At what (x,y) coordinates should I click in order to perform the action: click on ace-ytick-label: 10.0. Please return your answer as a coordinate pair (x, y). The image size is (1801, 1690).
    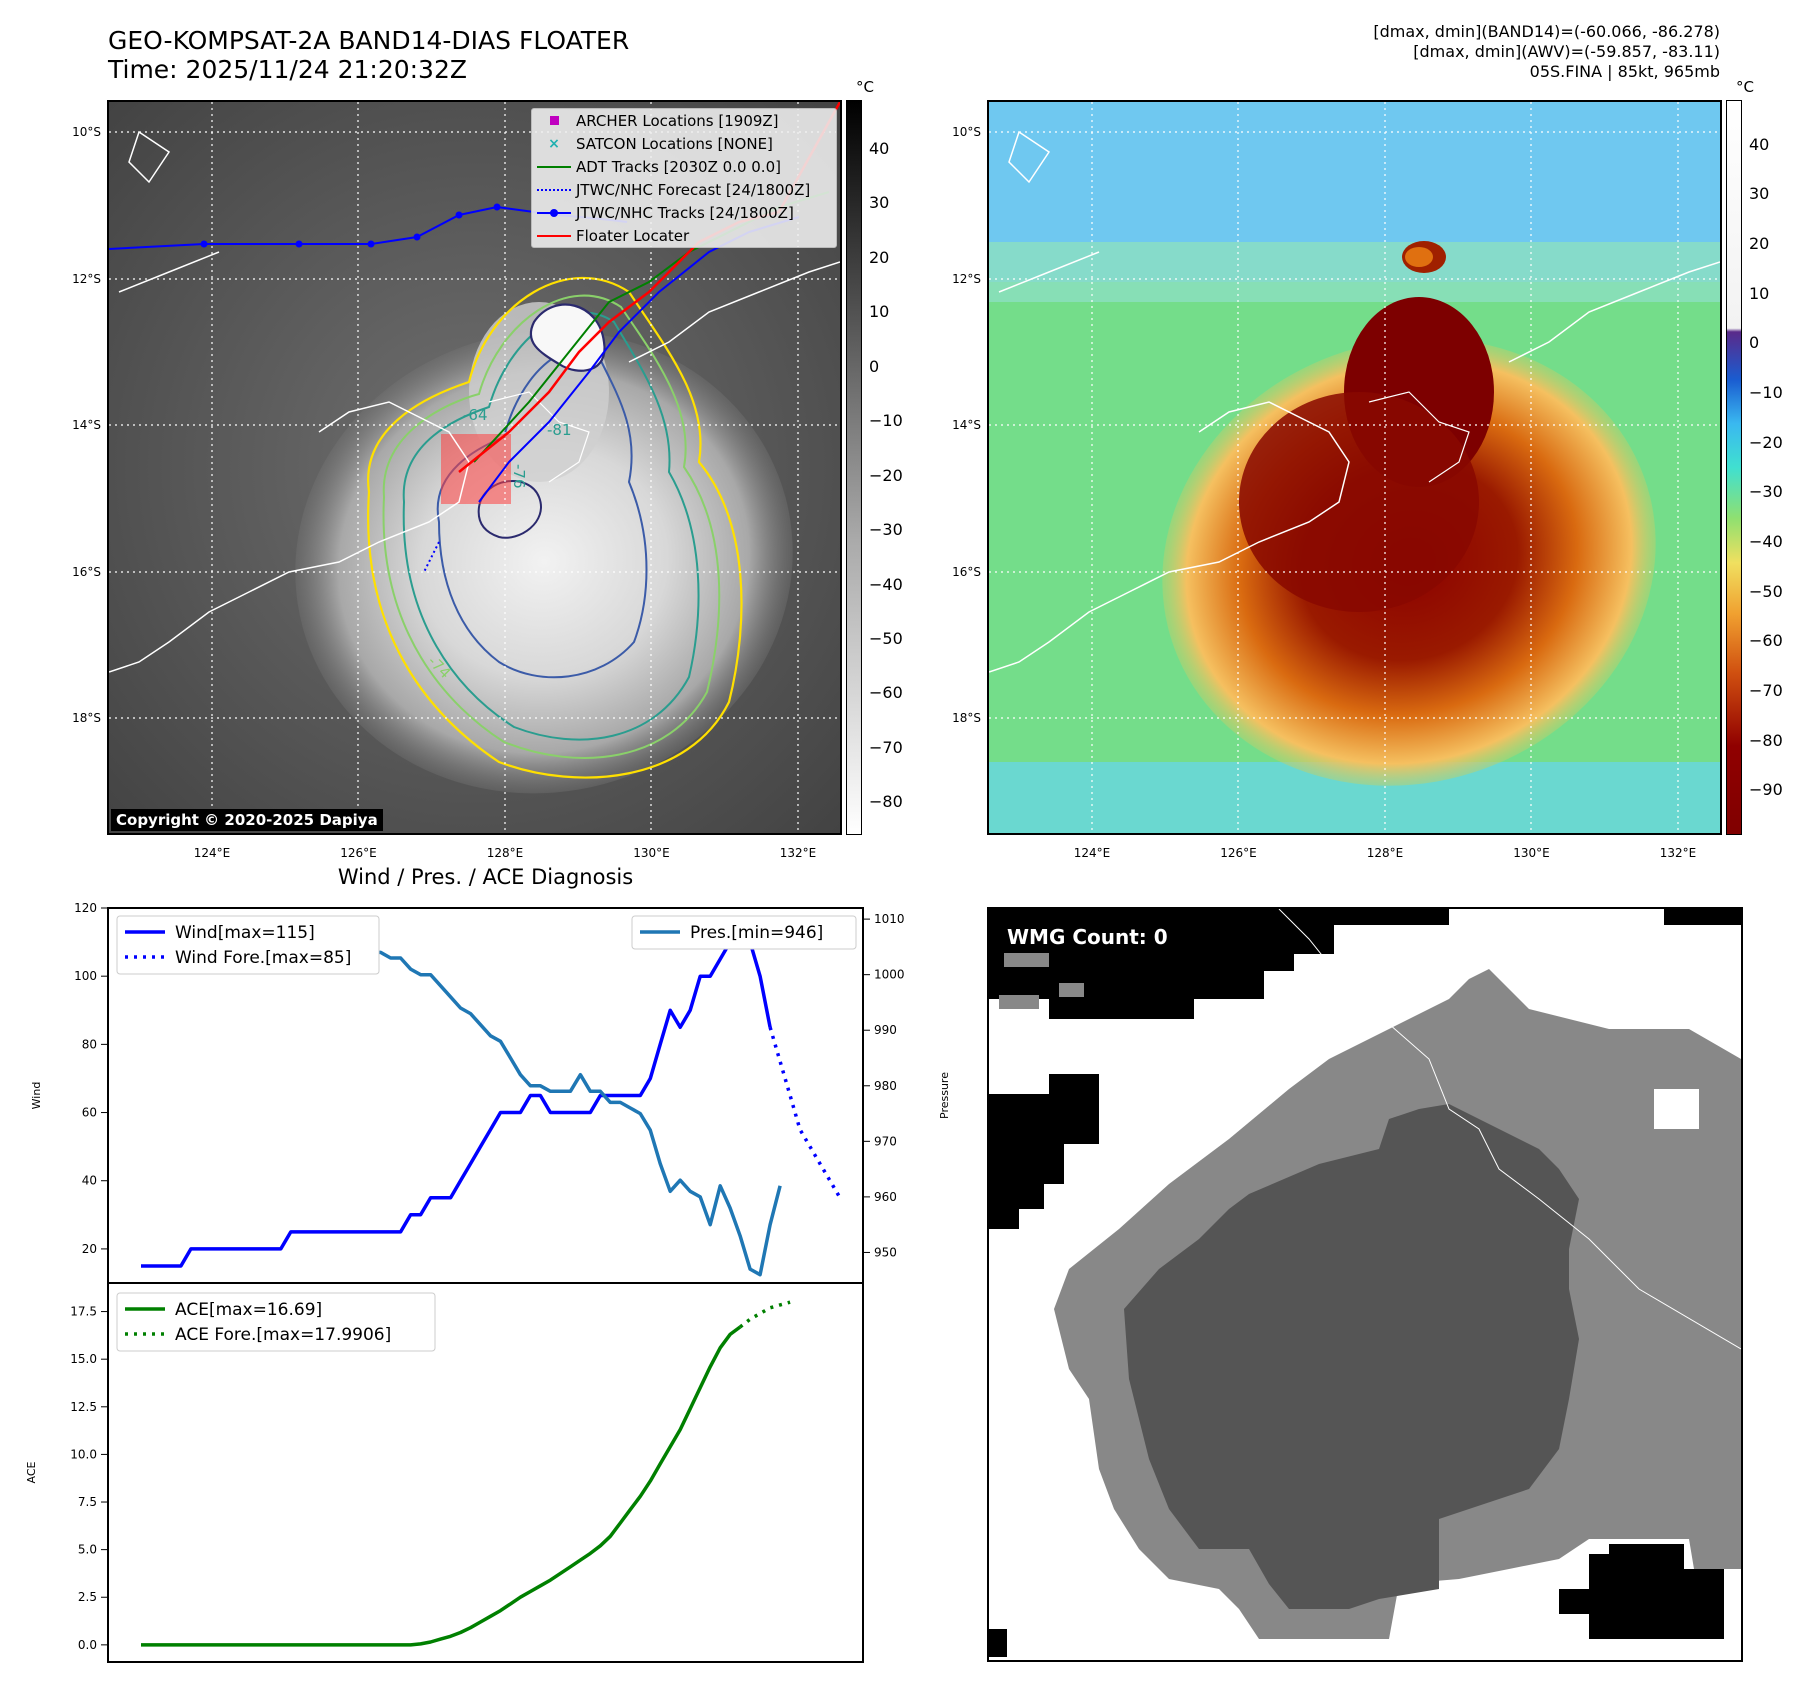
    Looking at the image, I should click on (83, 1454).